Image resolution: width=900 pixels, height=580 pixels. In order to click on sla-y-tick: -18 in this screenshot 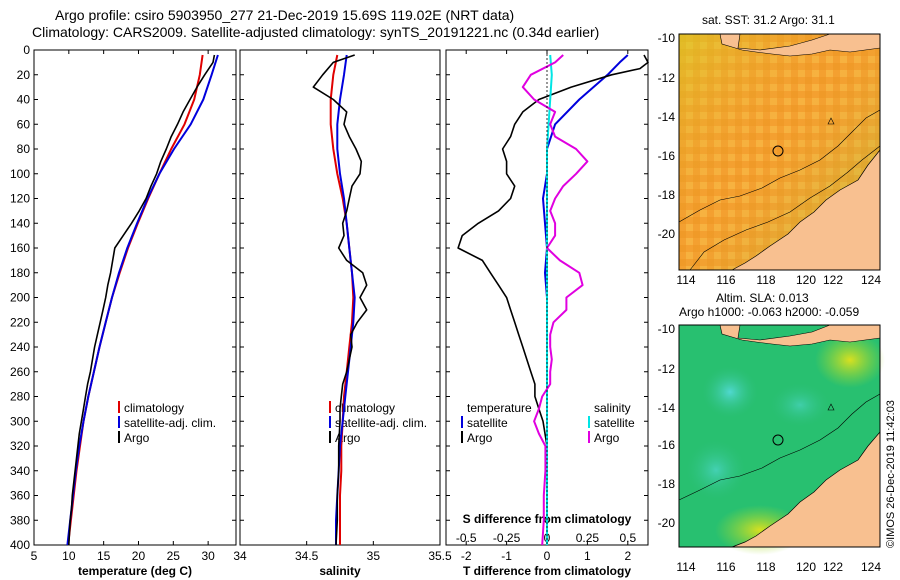, I will do `click(667, 484)`.